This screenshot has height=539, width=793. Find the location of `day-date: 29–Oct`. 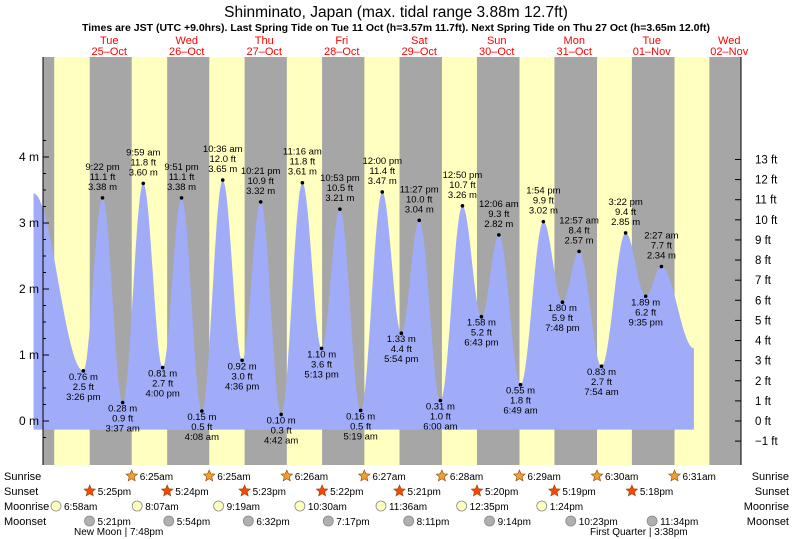

day-date: 29–Oct is located at coordinates (419, 52).